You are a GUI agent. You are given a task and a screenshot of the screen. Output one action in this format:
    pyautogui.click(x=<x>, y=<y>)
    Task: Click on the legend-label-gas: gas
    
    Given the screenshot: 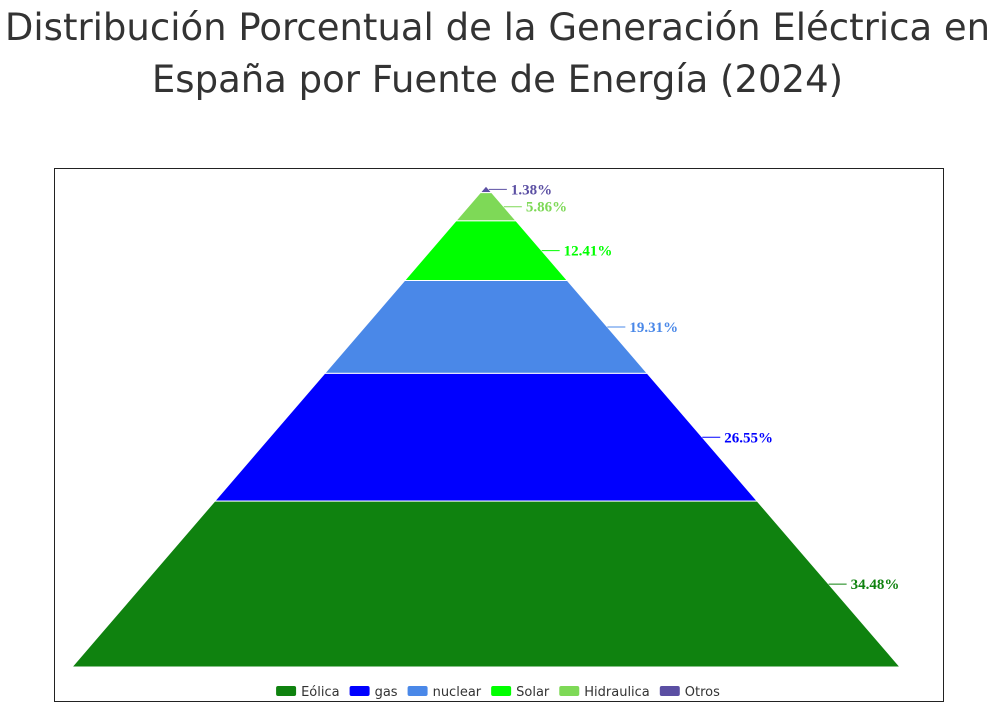 What is the action you would take?
    pyautogui.click(x=386, y=692)
    